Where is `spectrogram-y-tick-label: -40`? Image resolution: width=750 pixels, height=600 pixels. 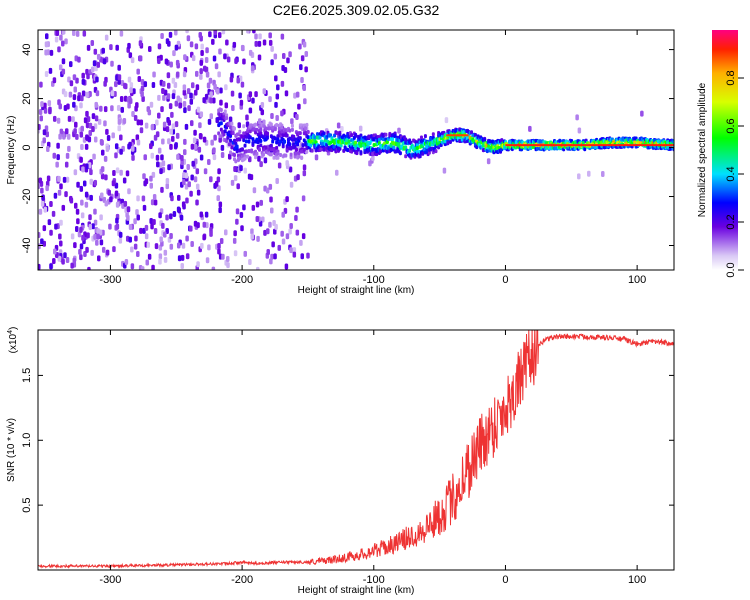 spectrogram-y-tick-label: -40 is located at coordinates (27, 246).